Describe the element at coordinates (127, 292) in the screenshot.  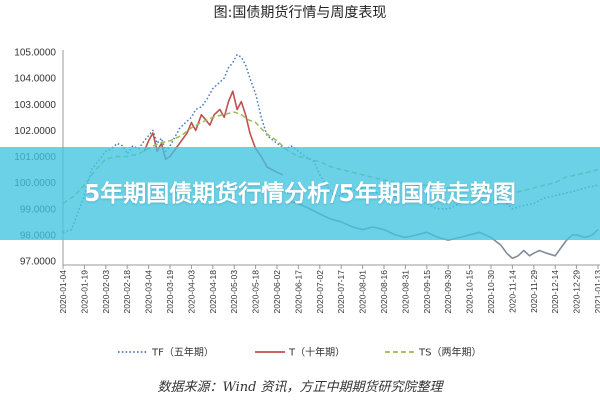
I see `x-tick-label: 2020-02-18` at that location.